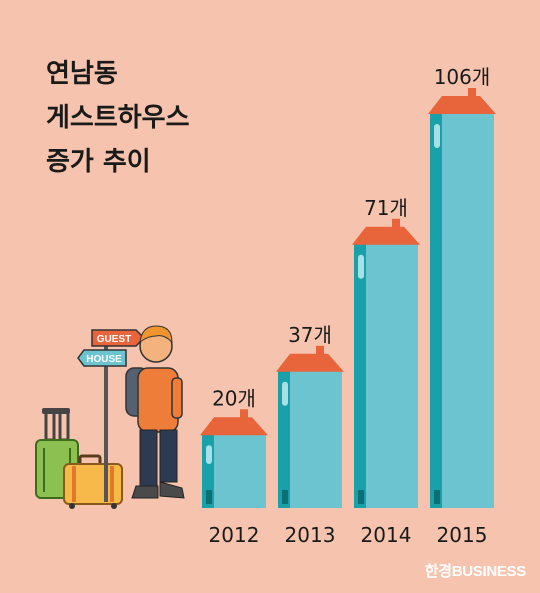 The image size is (540, 593). Describe the element at coordinates (310, 535) in the screenshot. I see `x-tick-2013: 2013` at that location.